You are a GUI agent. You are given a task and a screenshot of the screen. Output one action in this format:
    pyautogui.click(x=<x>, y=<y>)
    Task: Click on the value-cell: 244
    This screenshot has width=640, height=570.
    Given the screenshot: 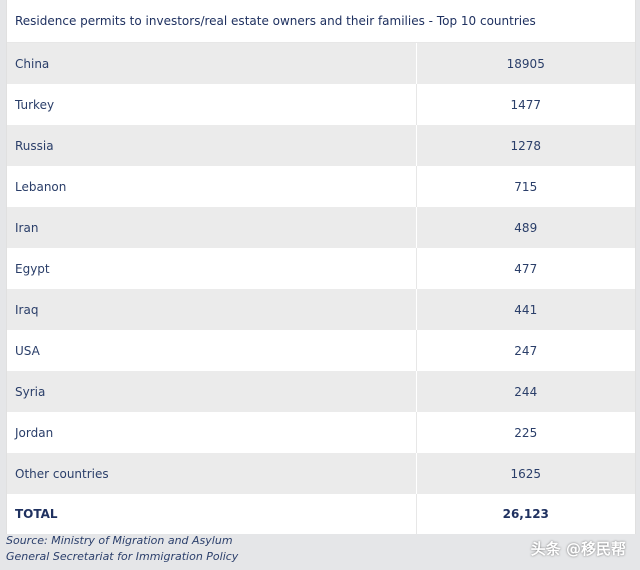 What is the action you would take?
    pyautogui.click(x=525, y=391)
    